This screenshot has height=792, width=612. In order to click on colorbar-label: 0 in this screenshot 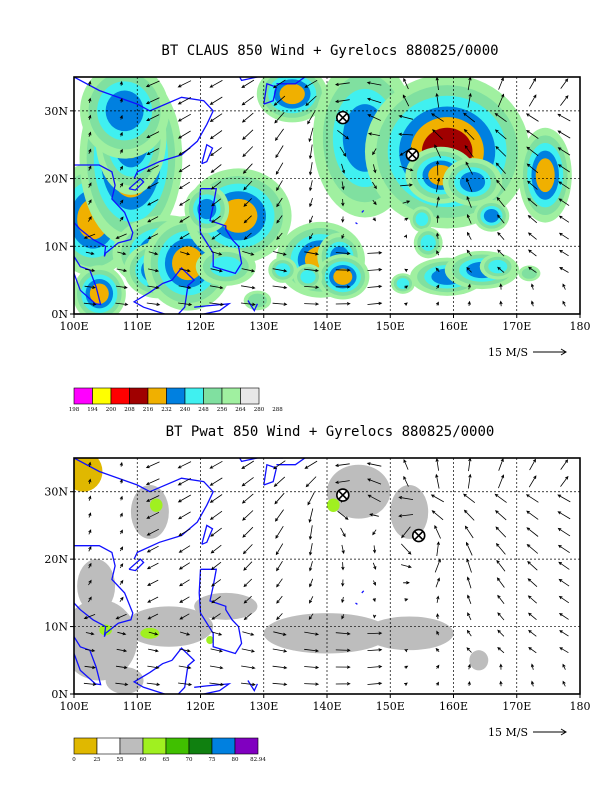, I will do `click(74, 760)`.